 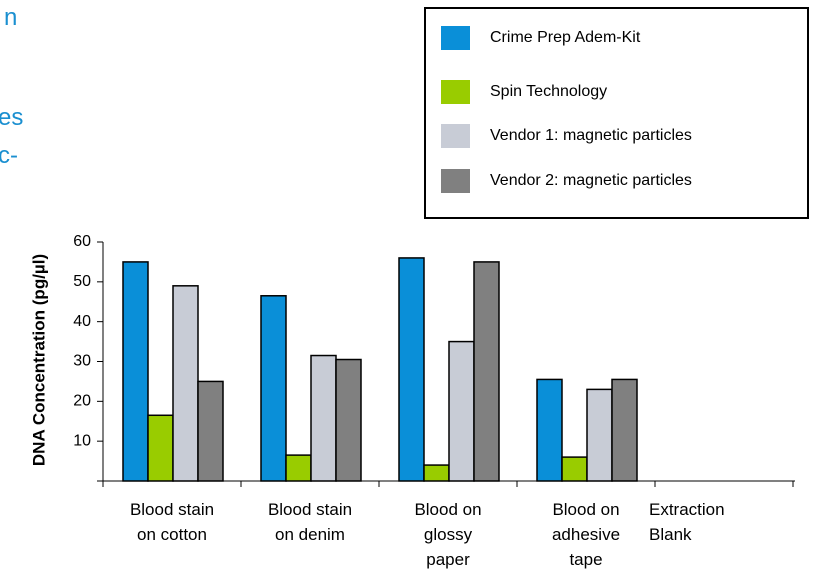 What do you see at coordinates (11, 17) in the screenshot?
I see `text-fragment: n` at bounding box center [11, 17].